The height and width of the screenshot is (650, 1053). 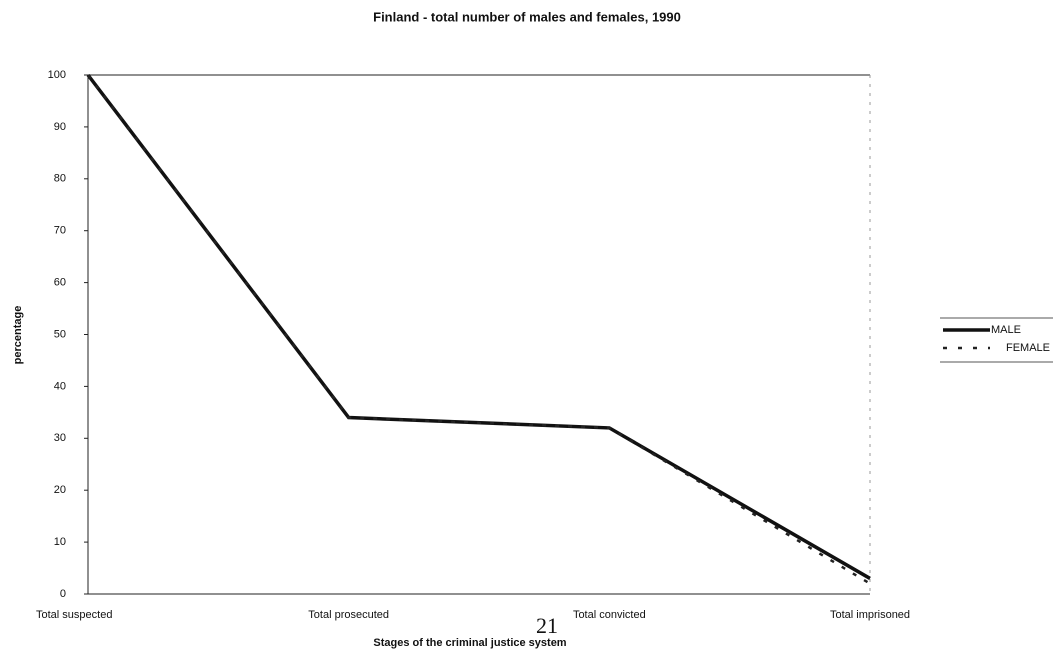 I want to click on y-tick-label: 0, so click(x=63, y=594).